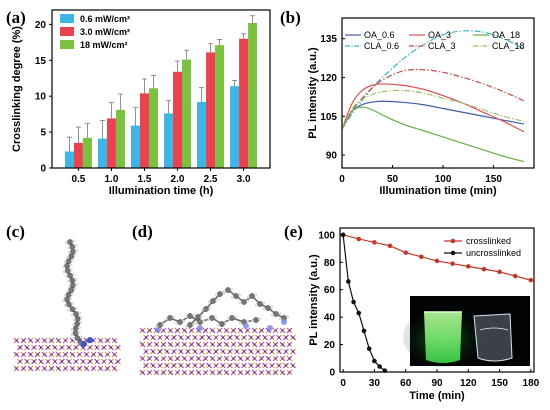 The height and width of the screenshot is (410, 550). What do you see at coordinates (313, 93) in the screenshot?
I see `y-axis-title: PL intensity (a.u.)` at bounding box center [313, 93].